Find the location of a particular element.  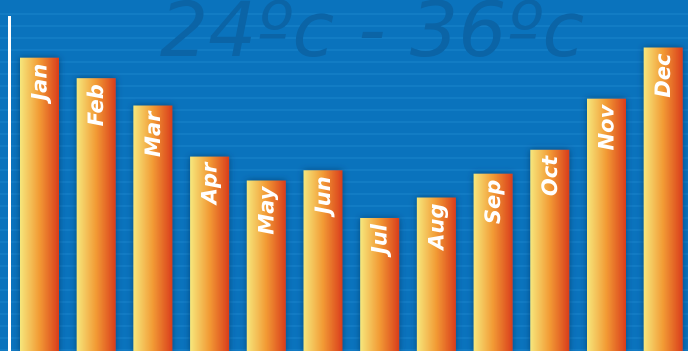

bar-label: May is located at coordinates (266, 209).